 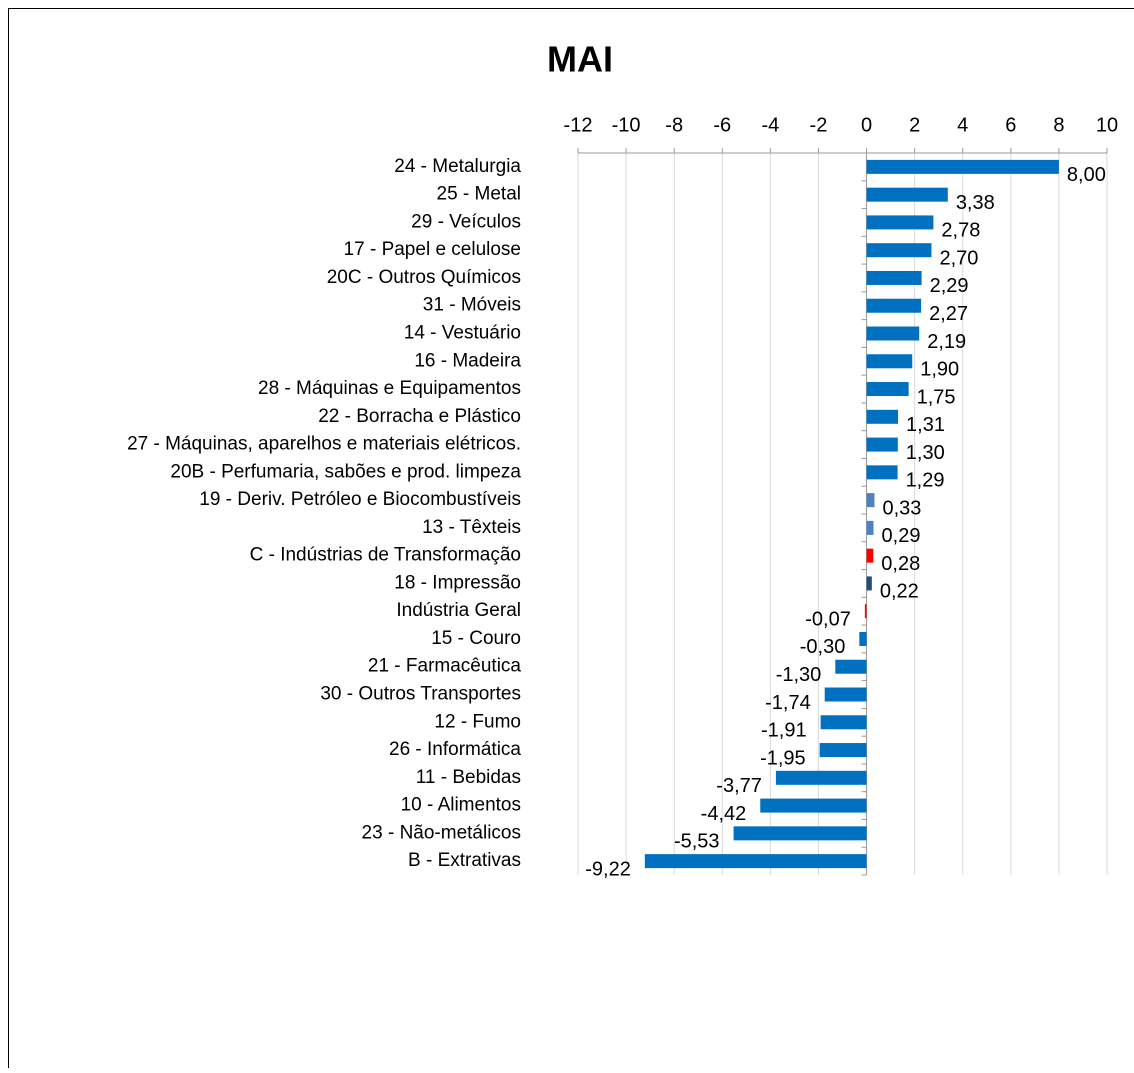 What do you see at coordinates (866, 125) in the screenshot?
I see `x-tick-label: 0` at bounding box center [866, 125].